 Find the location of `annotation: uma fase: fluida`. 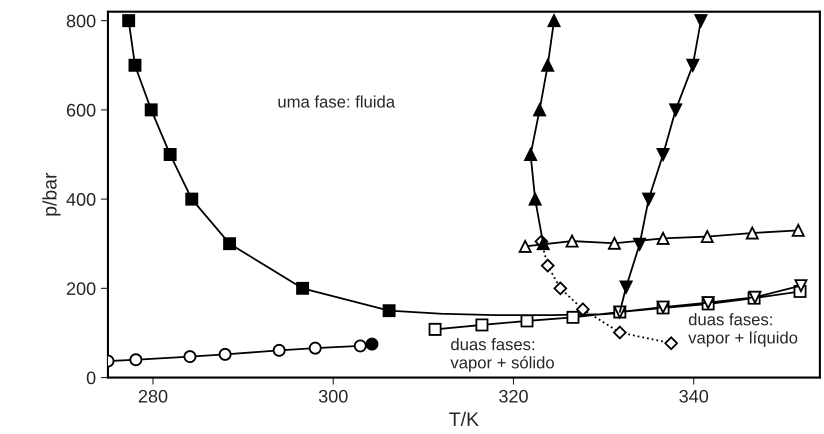

annotation: uma fase: fluida is located at coordinates (337, 101).